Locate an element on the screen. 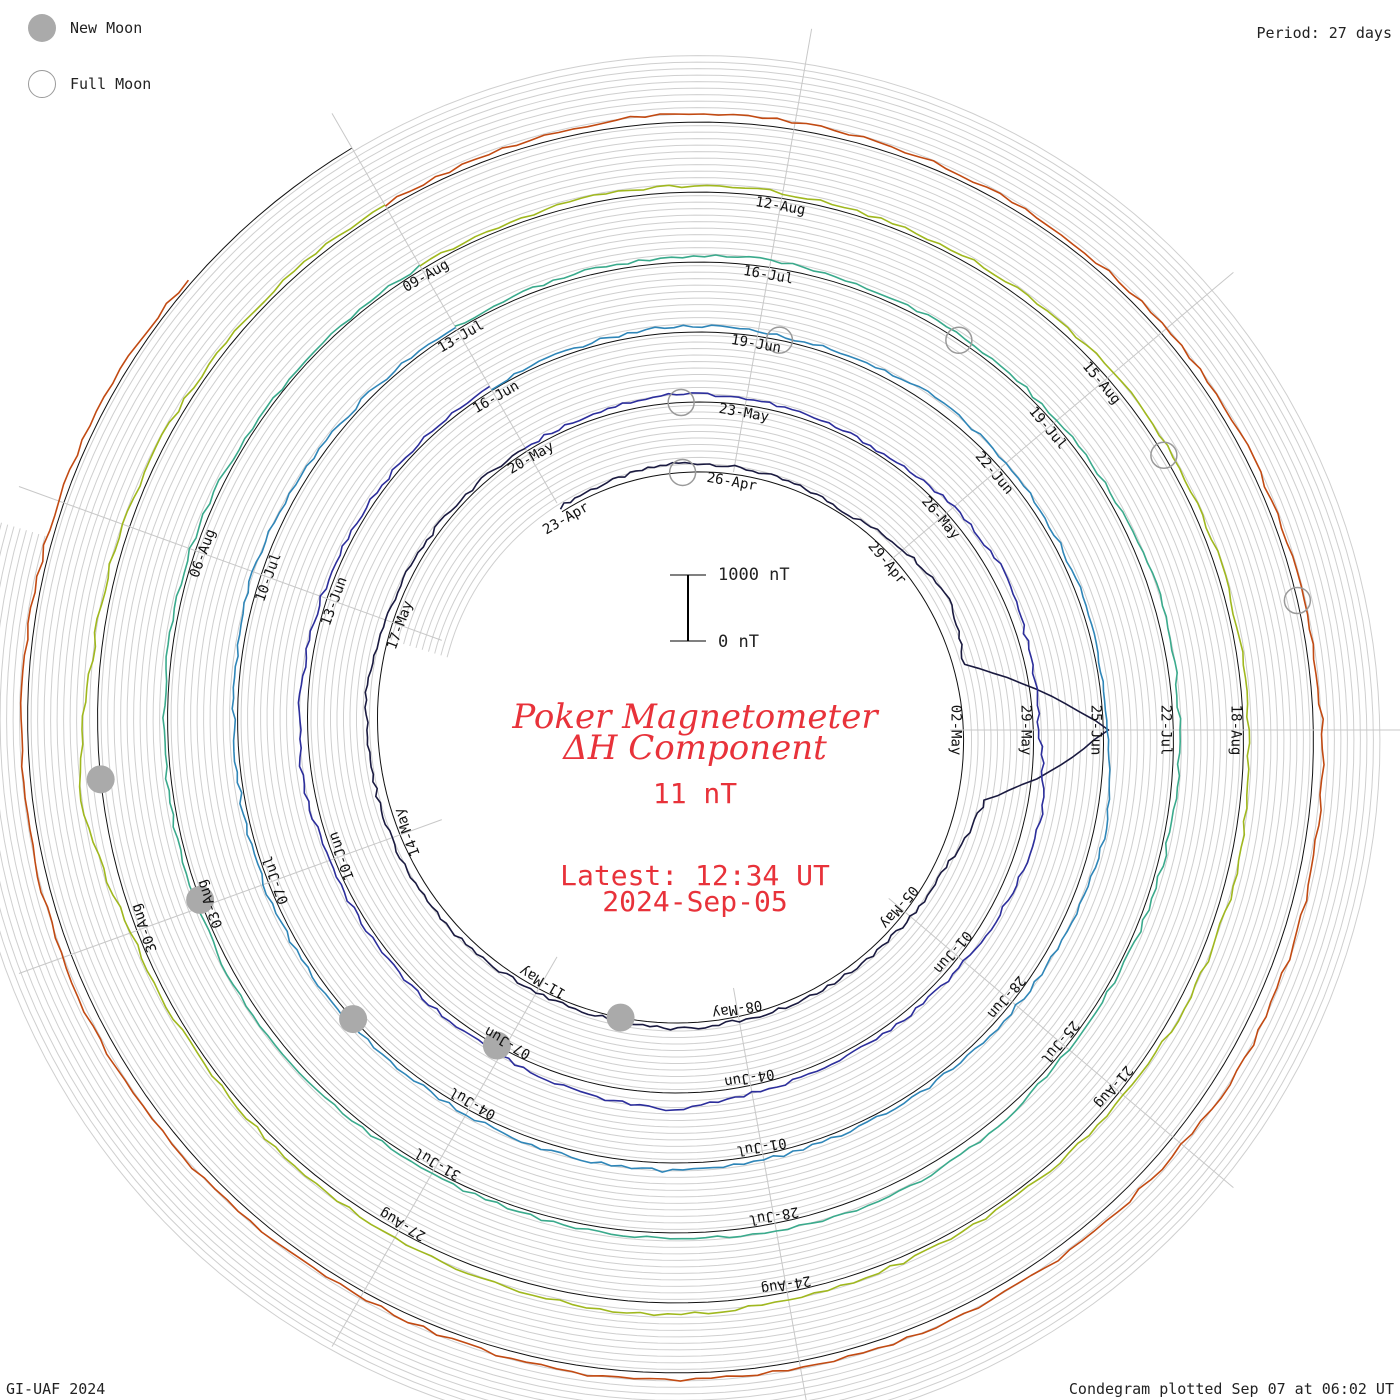 Image resolution: width=1400 pixels, height=1400 pixels. date-label: 25-Jun is located at coordinates (1095, 730).